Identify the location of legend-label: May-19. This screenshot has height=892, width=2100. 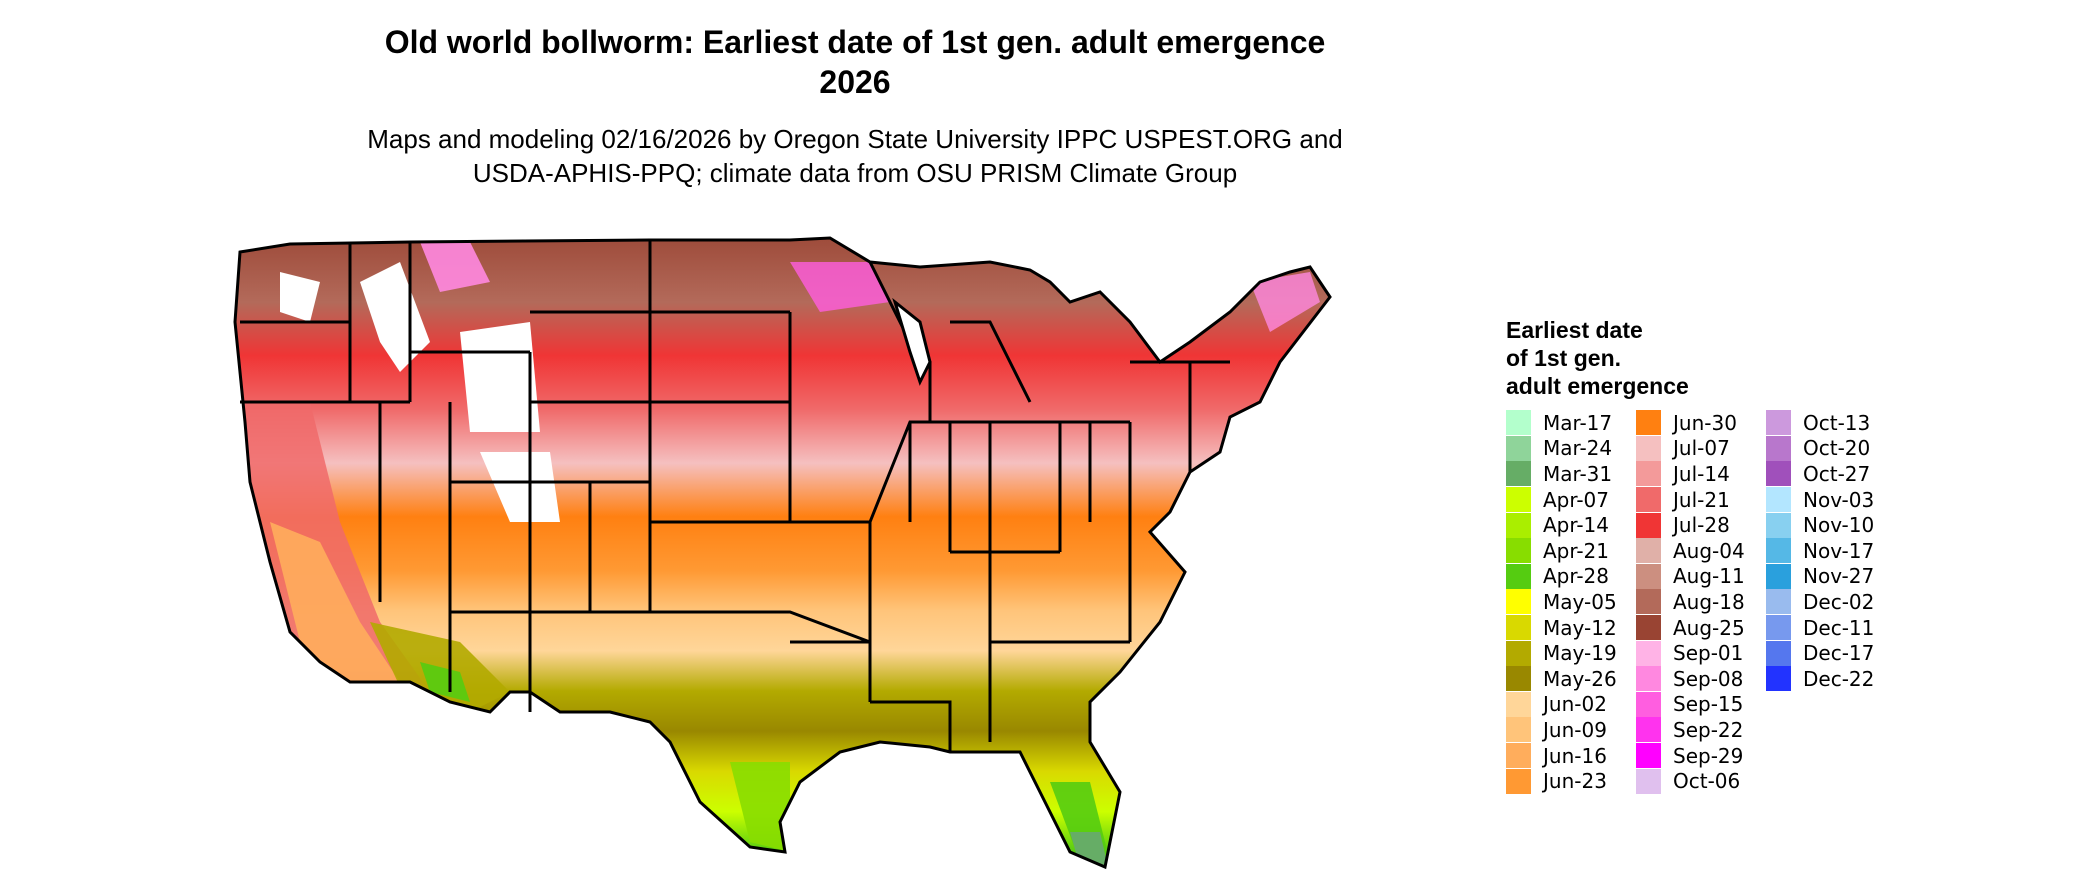
(1580, 653).